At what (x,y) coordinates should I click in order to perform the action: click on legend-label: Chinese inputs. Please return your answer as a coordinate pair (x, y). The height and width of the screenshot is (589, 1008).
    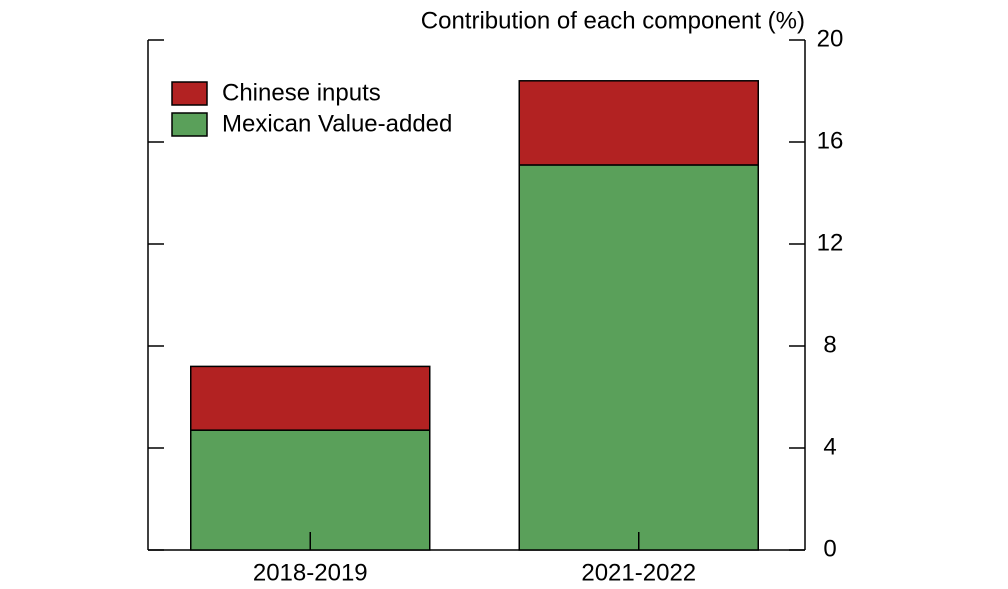
    Looking at the image, I should click on (301, 92).